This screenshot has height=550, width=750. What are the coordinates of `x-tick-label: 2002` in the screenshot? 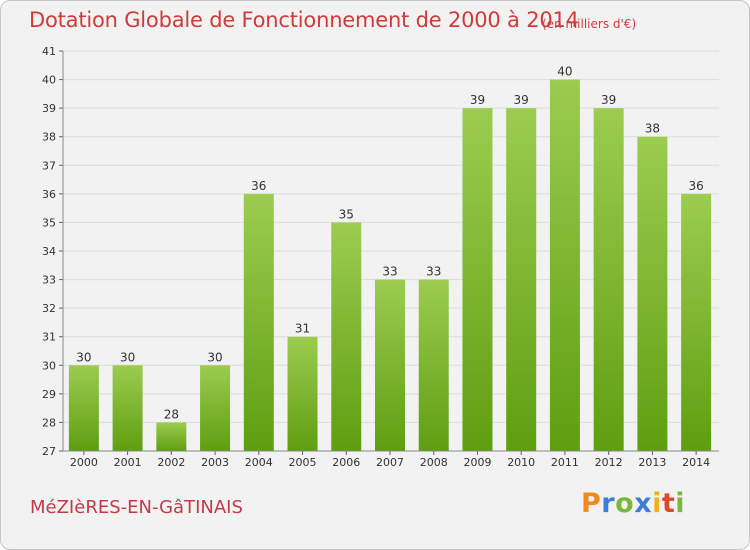 It's located at (171, 462).